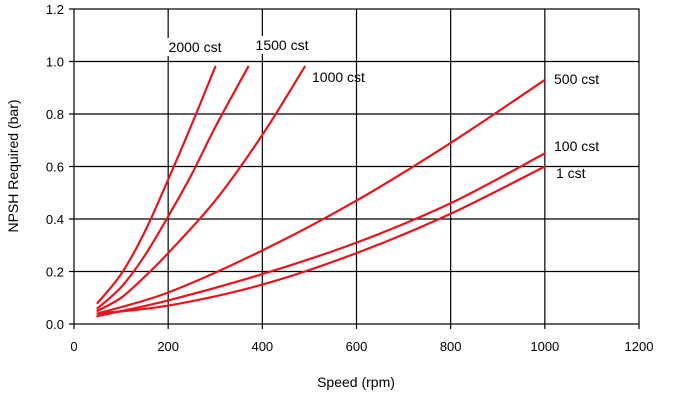  What do you see at coordinates (55, 272) in the screenshot?
I see `y-tick-label: 0.2` at bounding box center [55, 272].